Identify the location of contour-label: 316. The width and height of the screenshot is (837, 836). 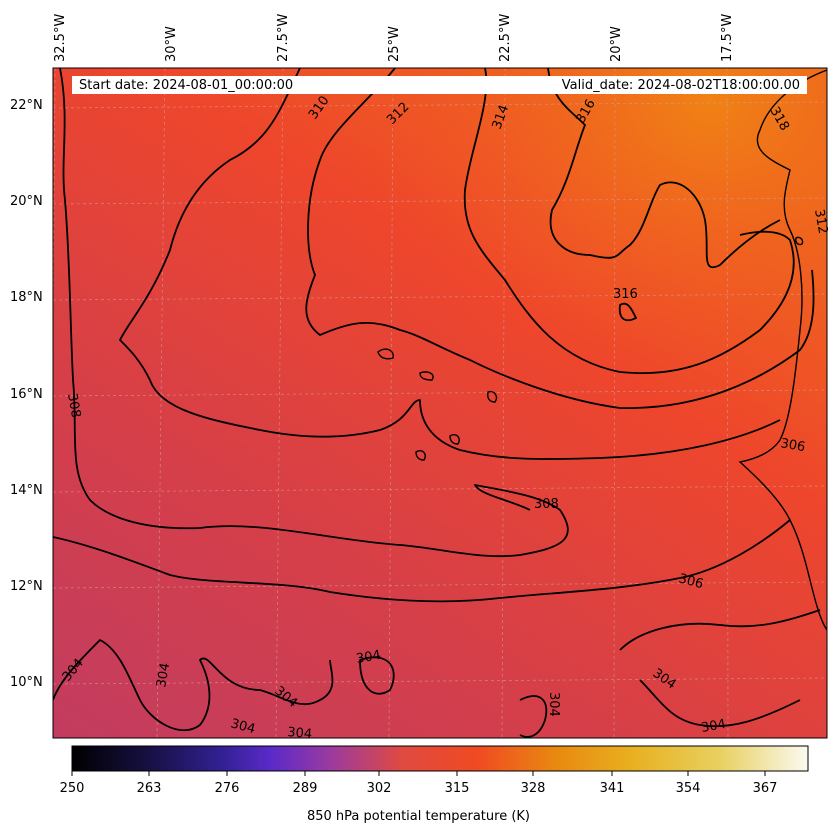
(625, 294).